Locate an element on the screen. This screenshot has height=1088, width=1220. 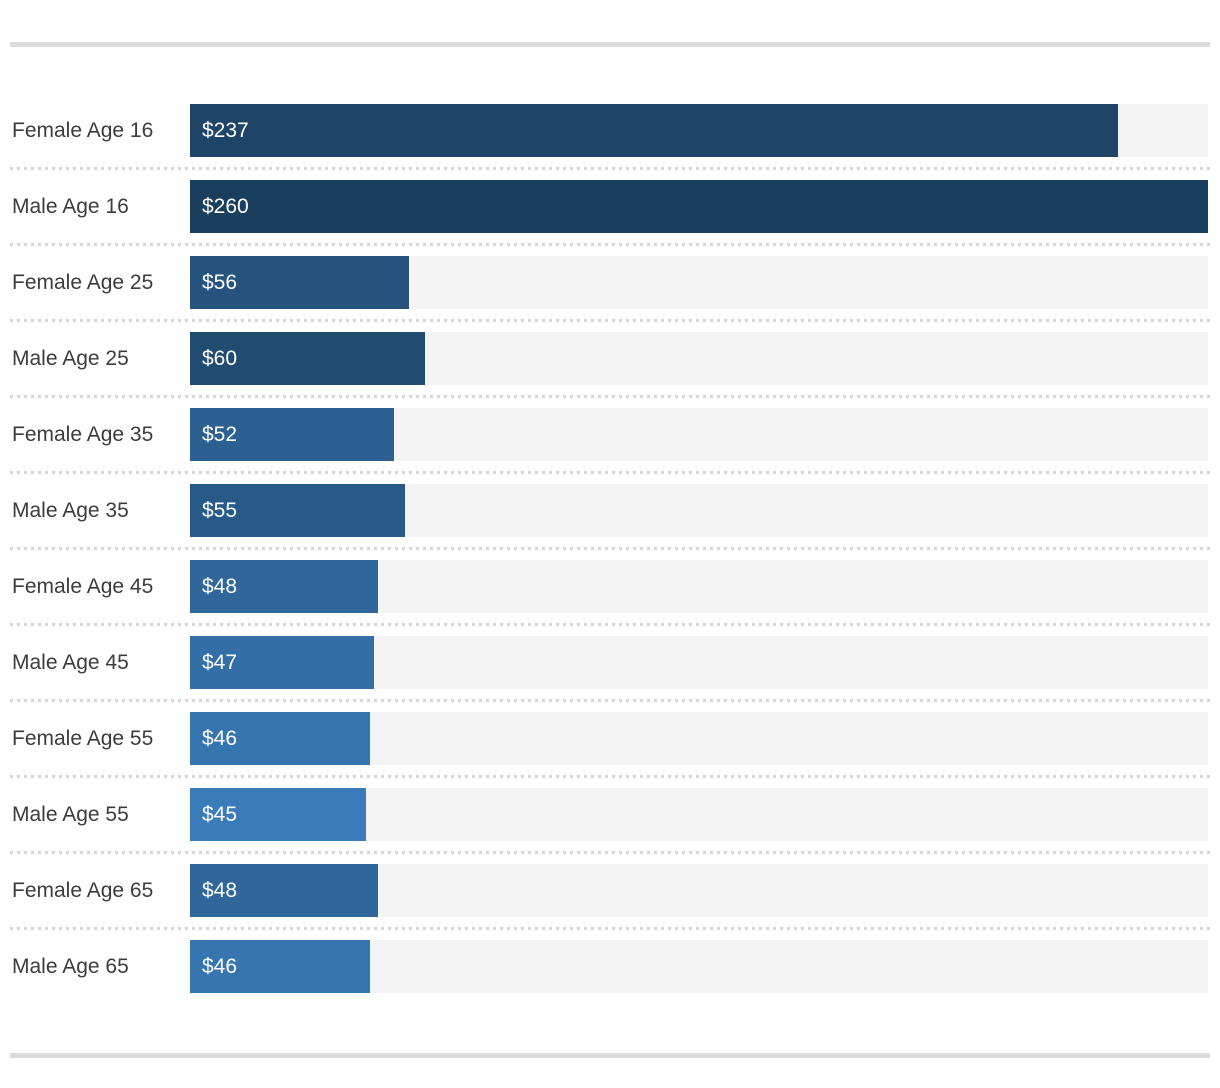
chart-row: Female Age 16 $237 is located at coordinates (610, 130).